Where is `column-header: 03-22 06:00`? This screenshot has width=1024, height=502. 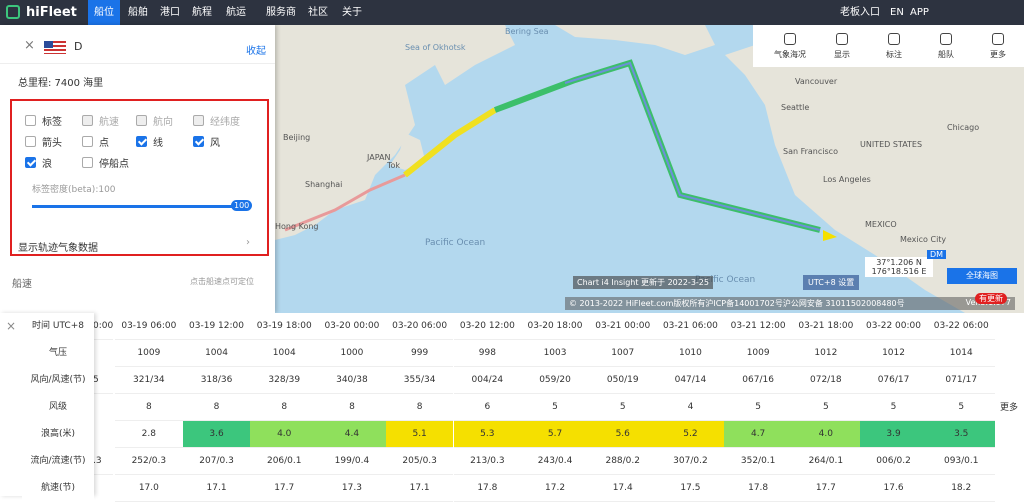
column-header: 03-22 06:00 is located at coordinates (961, 326).